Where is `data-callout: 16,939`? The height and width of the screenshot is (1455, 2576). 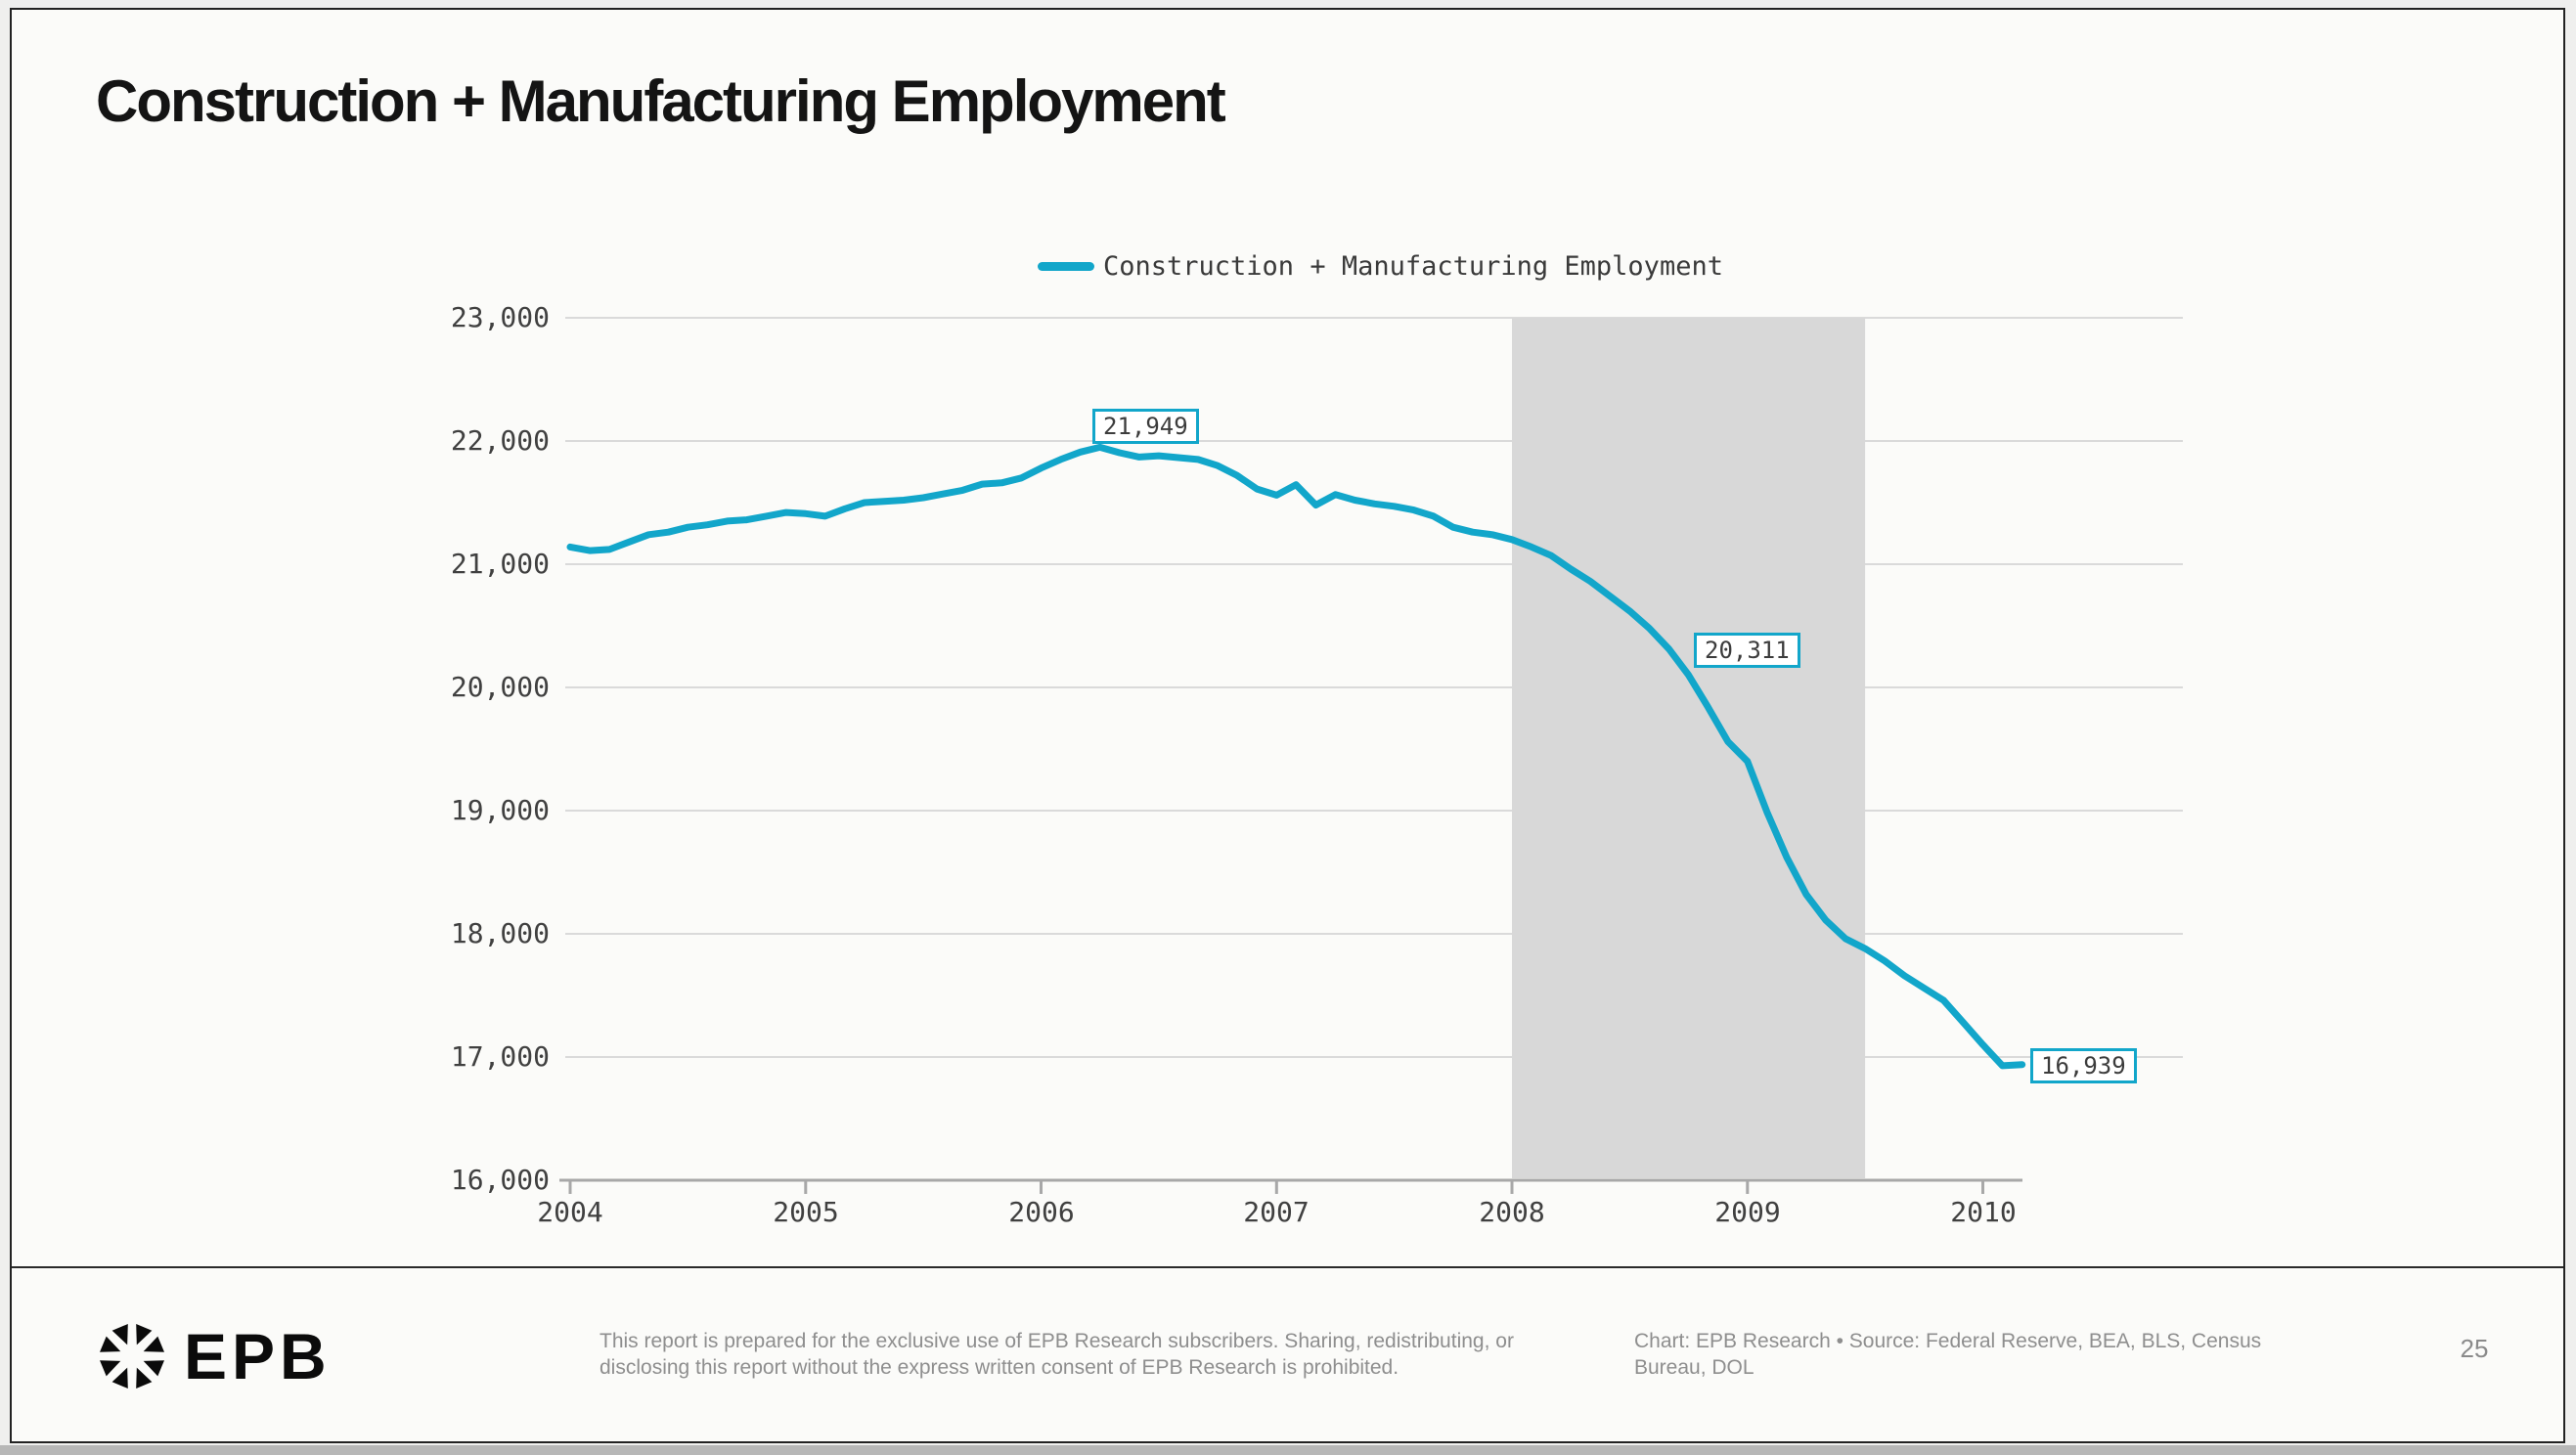 data-callout: 16,939 is located at coordinates (2083, 1065).